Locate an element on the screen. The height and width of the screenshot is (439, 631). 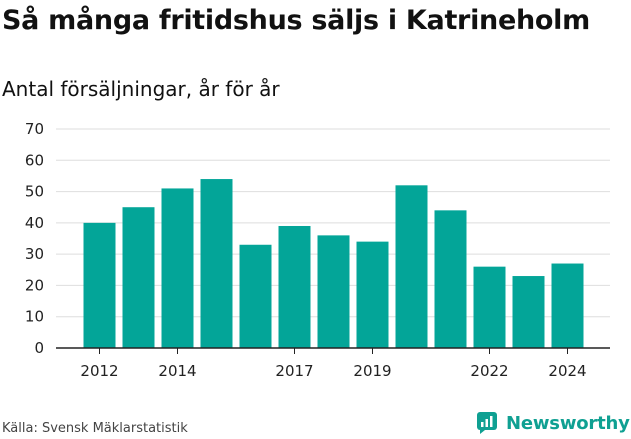
y-tick-label: 50 is located at coordinates (34, 192).